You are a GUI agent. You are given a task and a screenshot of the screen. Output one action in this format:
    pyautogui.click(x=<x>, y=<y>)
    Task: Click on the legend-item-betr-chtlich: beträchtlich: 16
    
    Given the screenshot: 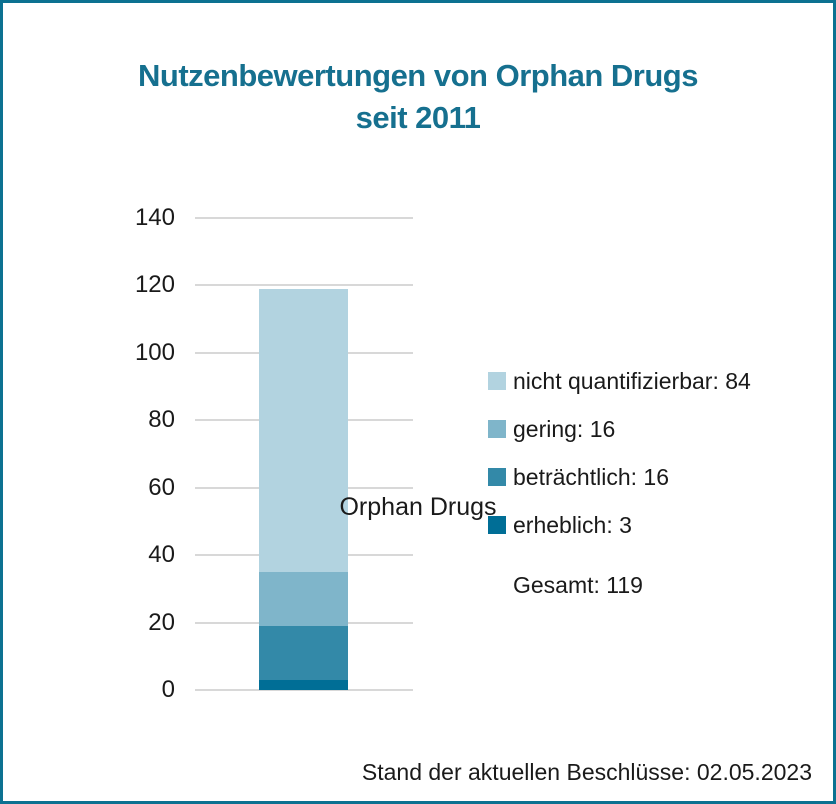 What is the action you would take?
    pyautogui.click(x=619, y=477)
    